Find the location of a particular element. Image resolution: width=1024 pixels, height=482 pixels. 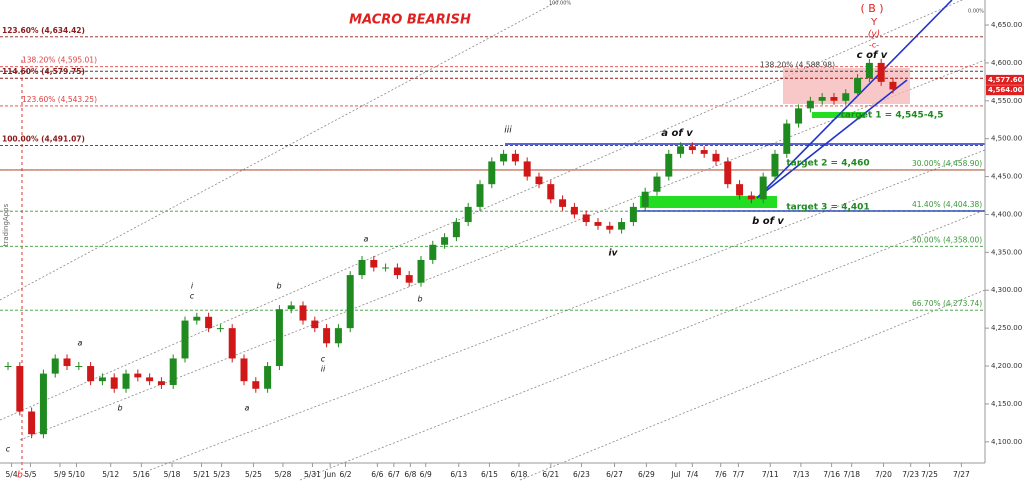

annotation: target 2 = 4,460 is located at coordinates (827, 164).